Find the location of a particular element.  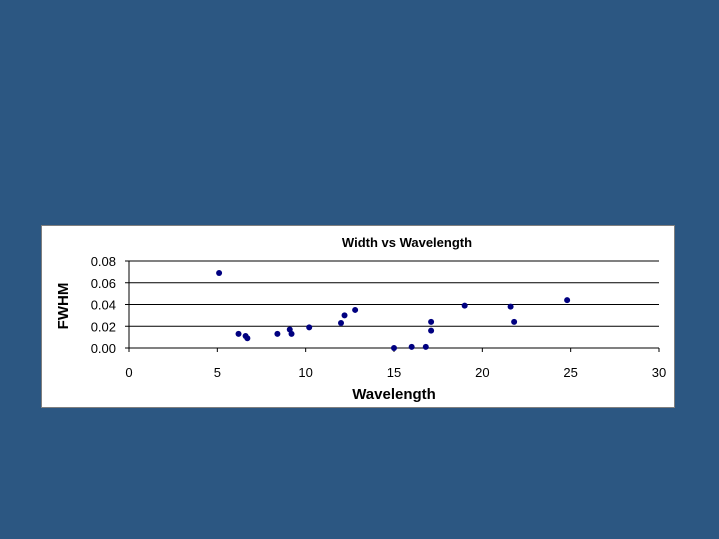

y-tick-label: 0.02 is located at coordinates (103, 326).